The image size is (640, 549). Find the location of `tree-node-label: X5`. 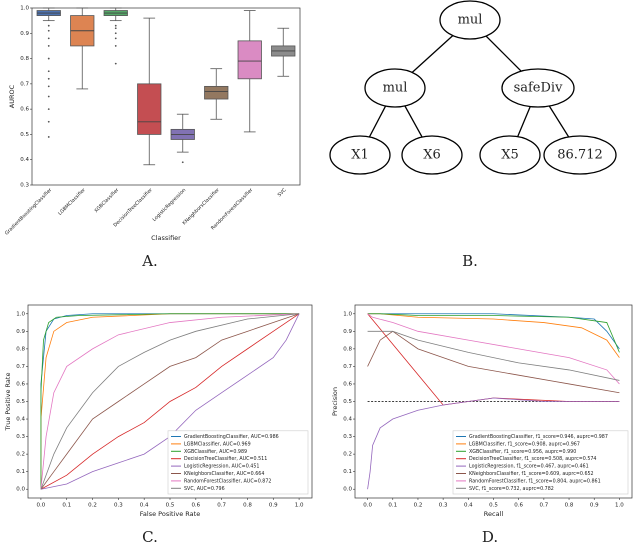

tree-node-label: X5 is located at coordinates (510, 155).